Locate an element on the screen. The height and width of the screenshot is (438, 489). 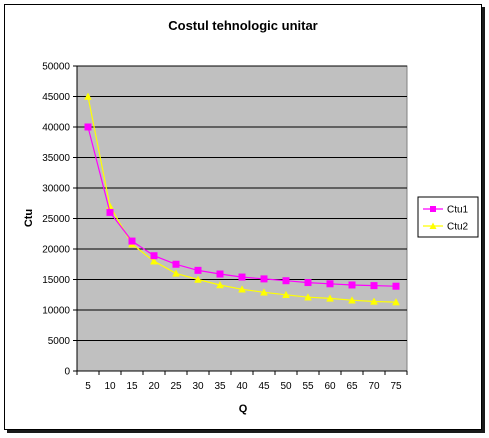
x-tick-label: 55 is located at coordinates (308, 386).